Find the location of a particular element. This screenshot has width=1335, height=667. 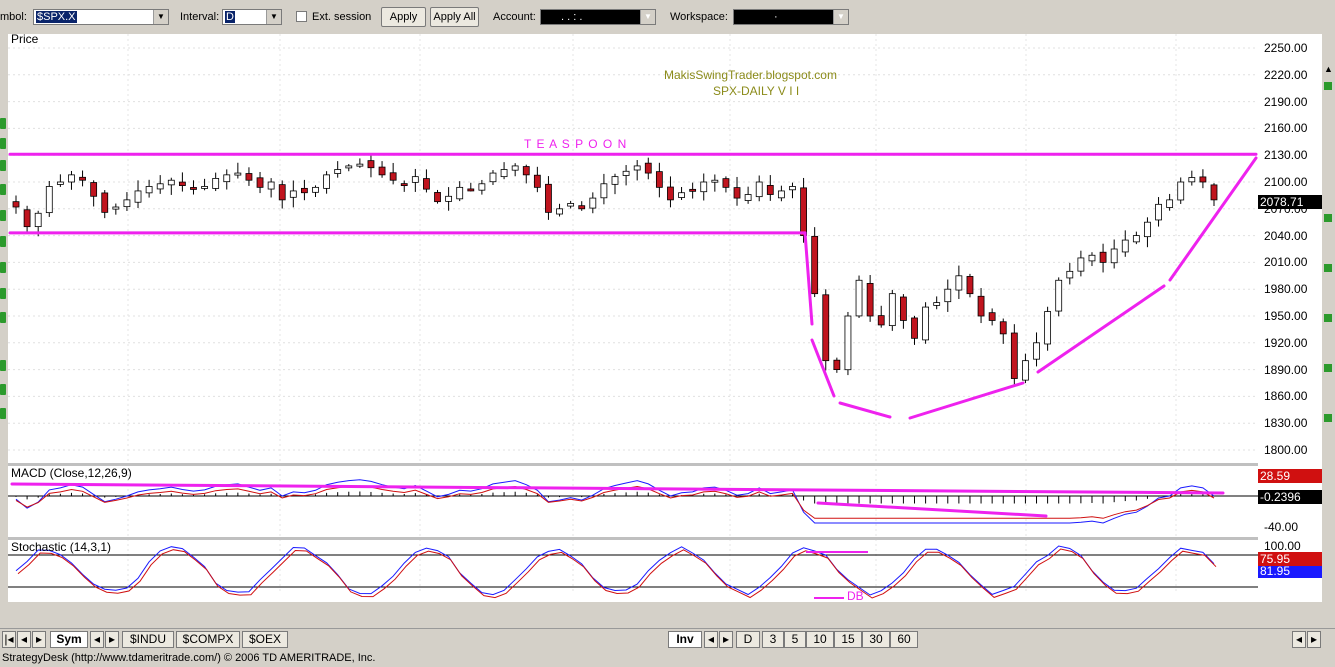

first-page-icon: |◂ is located at coordinates (9, 639).